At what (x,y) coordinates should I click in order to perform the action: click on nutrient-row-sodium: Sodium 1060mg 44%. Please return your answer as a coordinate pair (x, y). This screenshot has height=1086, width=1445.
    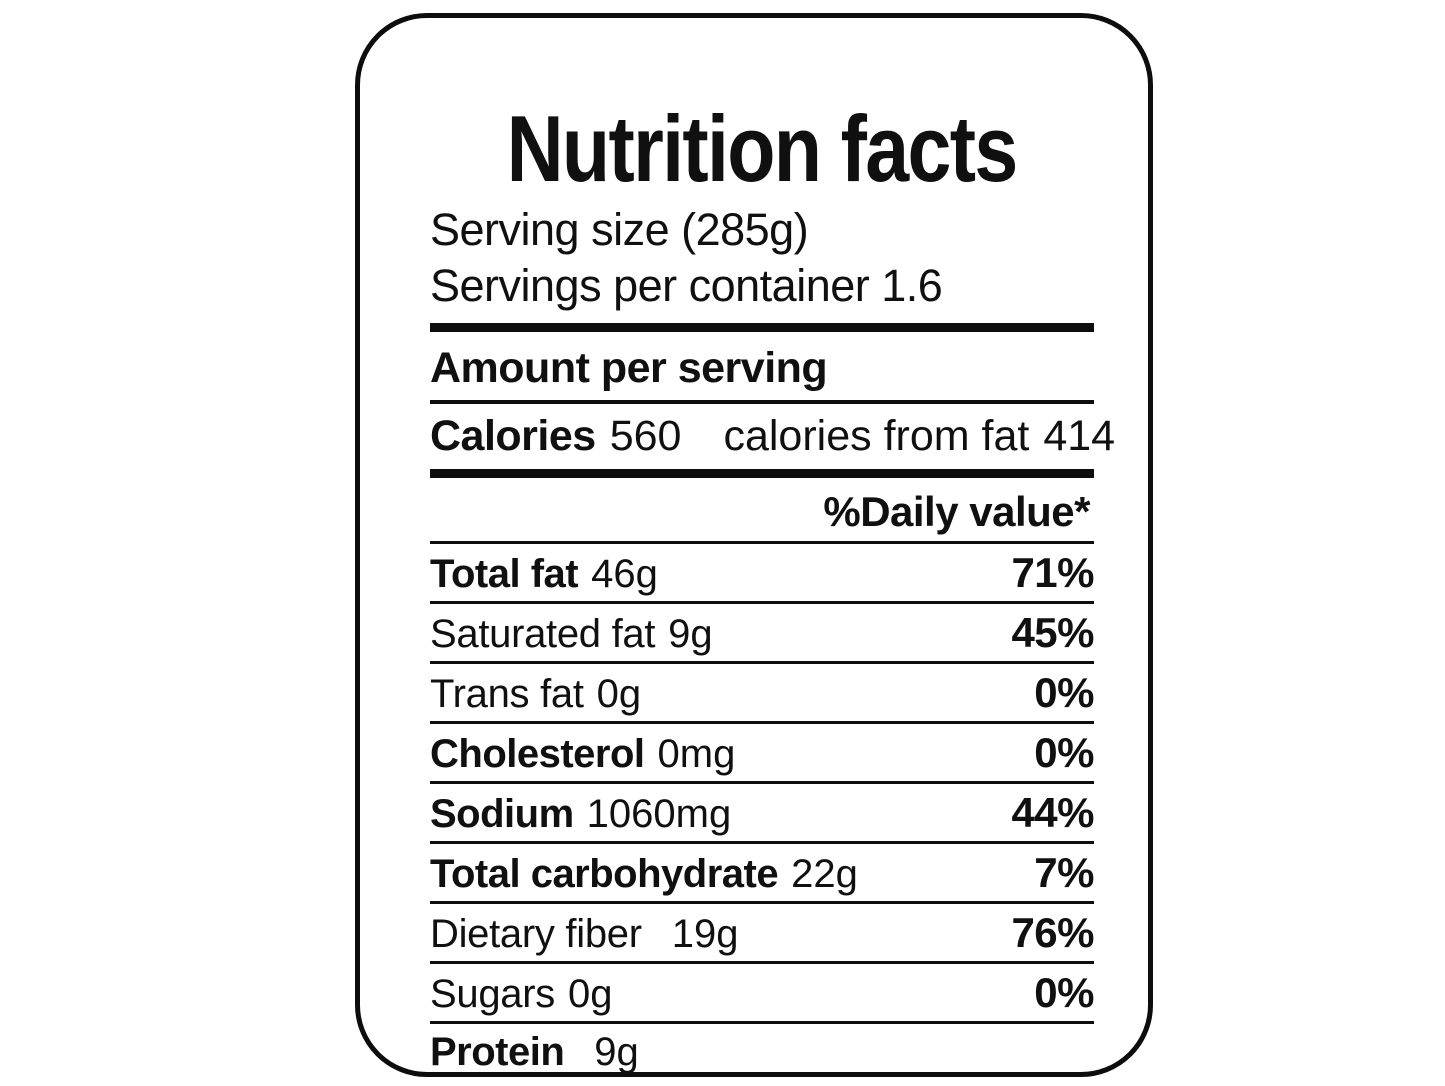
    Looking at the image, I should click on (762, 814).